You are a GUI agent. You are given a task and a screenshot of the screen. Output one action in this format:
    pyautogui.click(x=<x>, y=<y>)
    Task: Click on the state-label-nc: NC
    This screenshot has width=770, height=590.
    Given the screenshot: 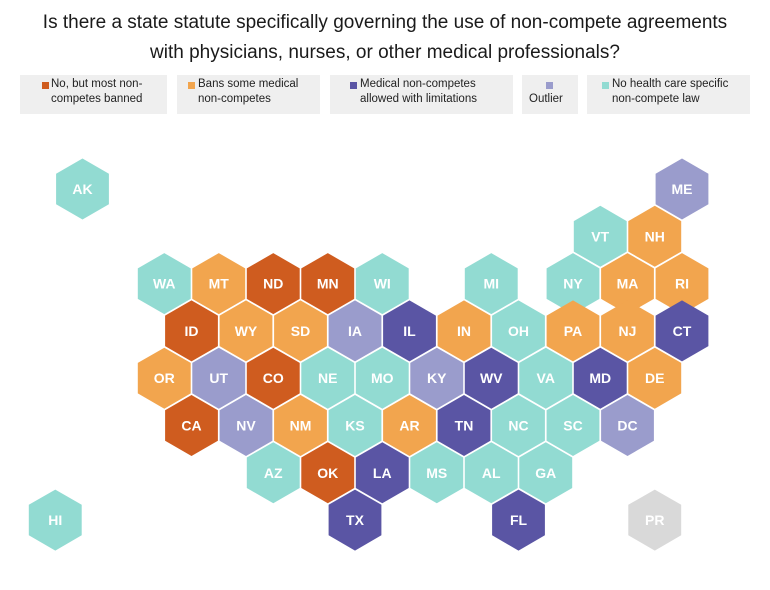 What is the action you would take?
    pyautogui.click(x=518, y=426)
    